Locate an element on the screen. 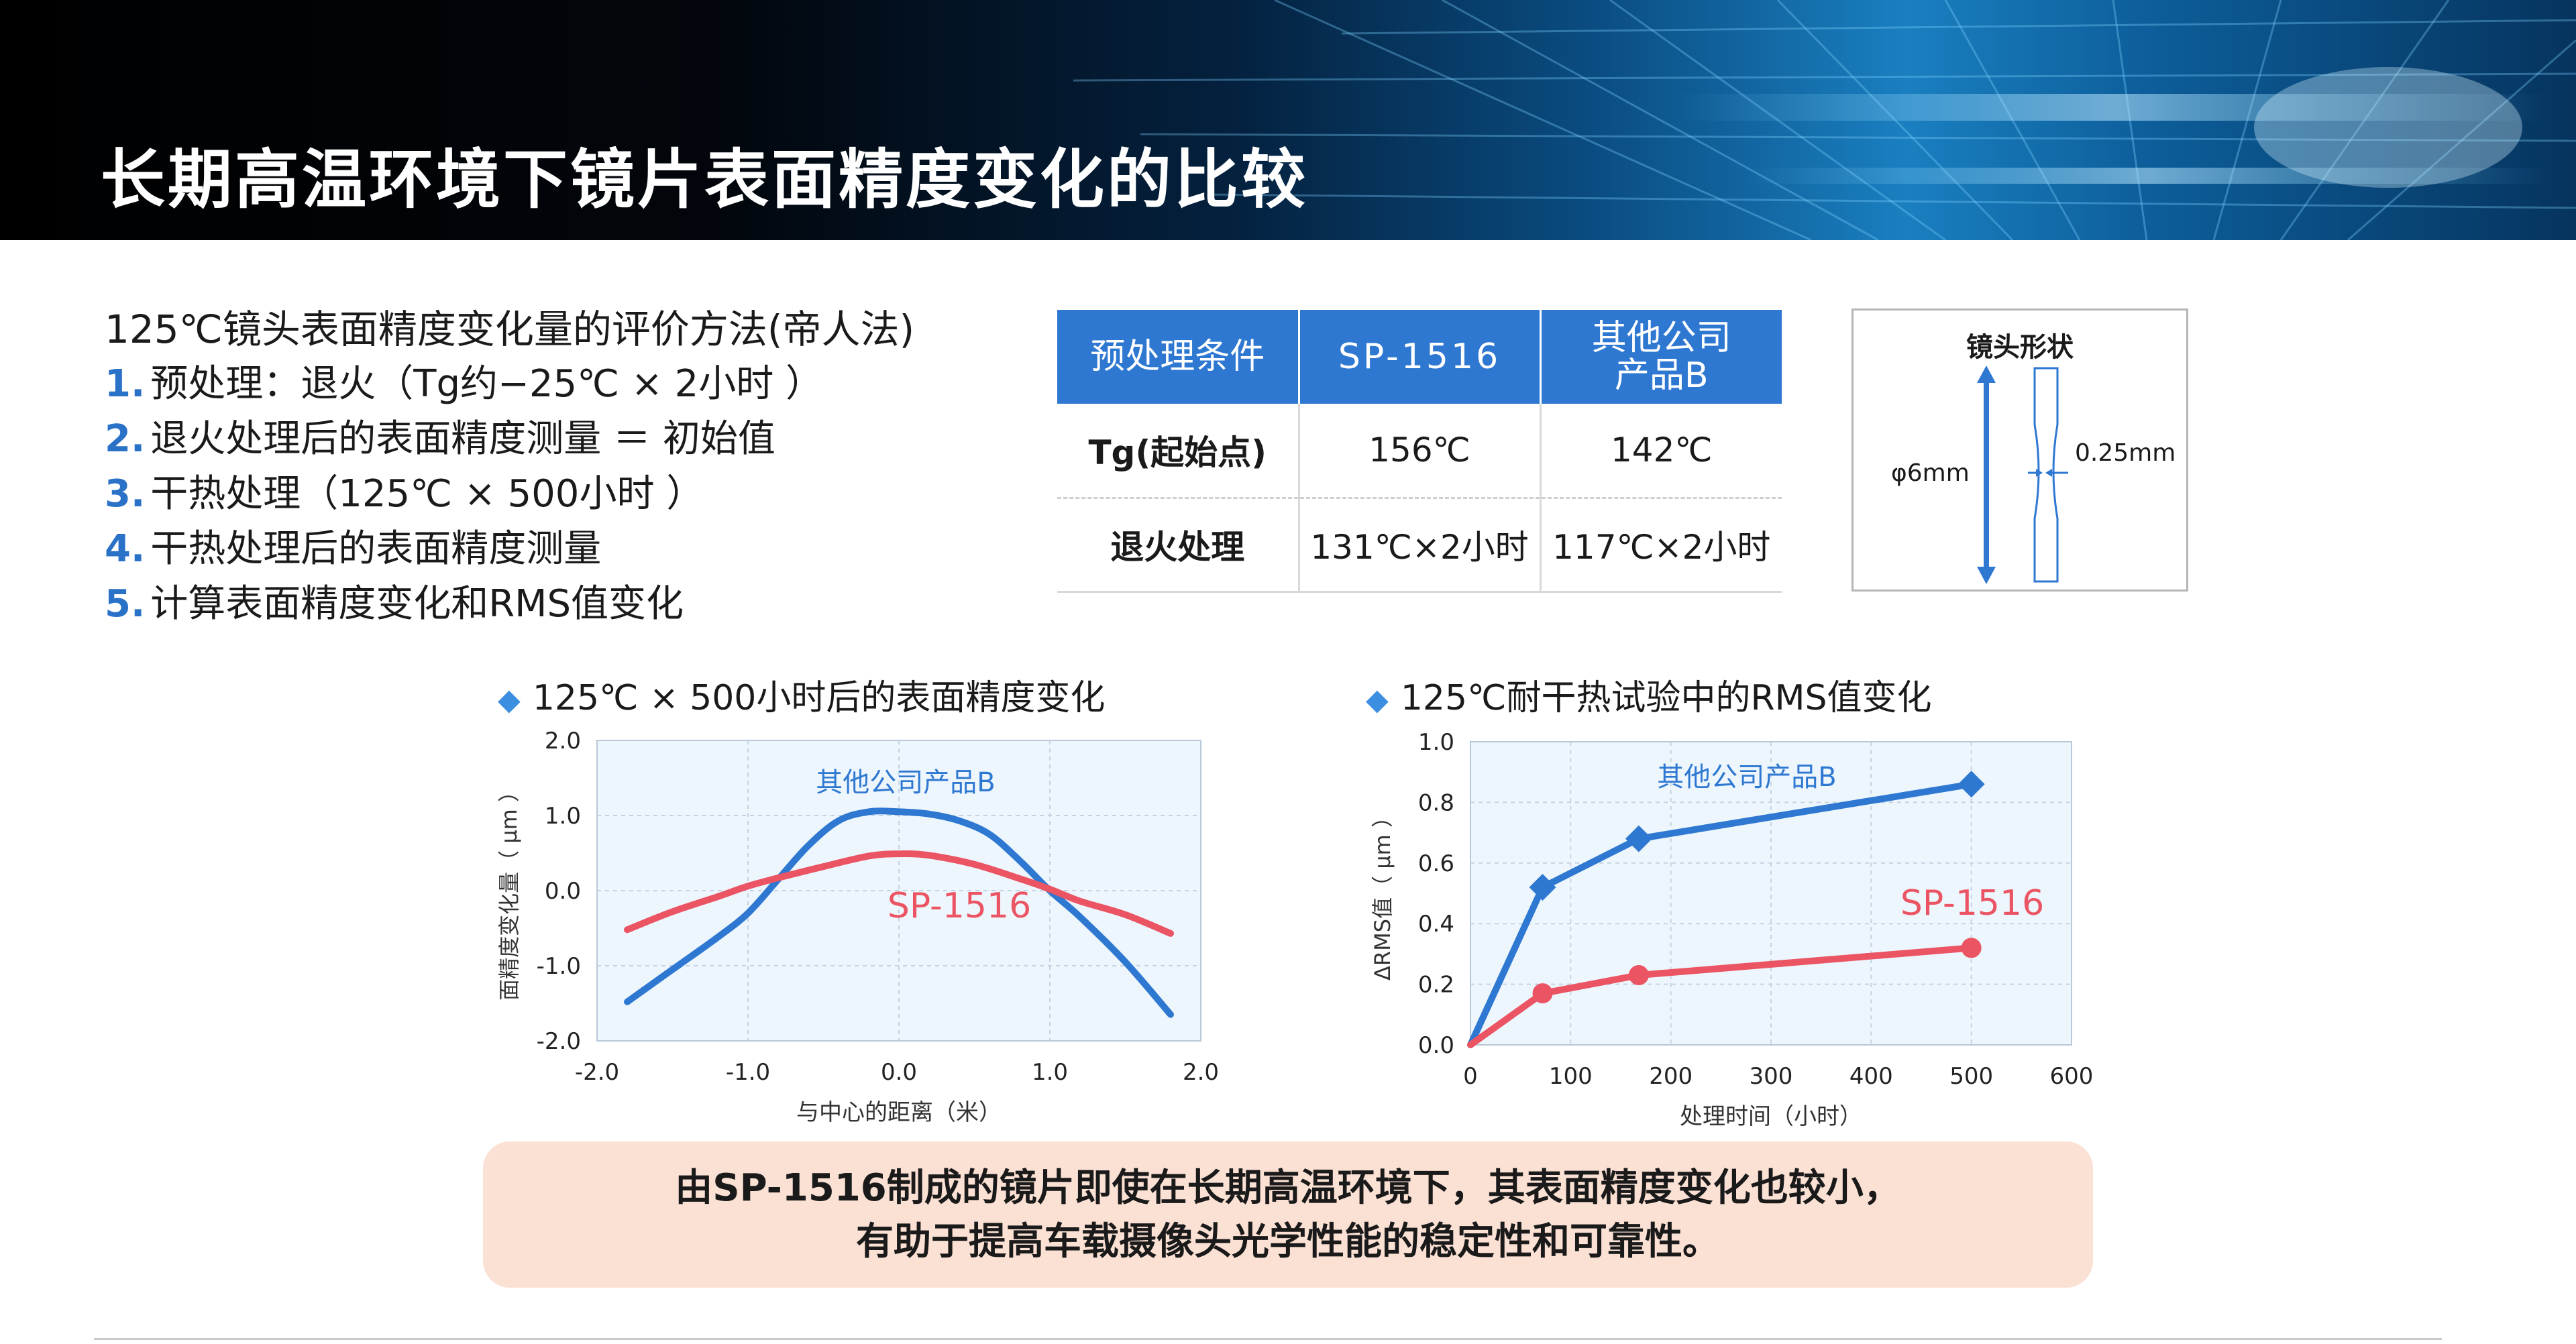 This screenshot has width=2576, height=1344. y-tick-label: -1.0 is located at coordinates (559, 966).